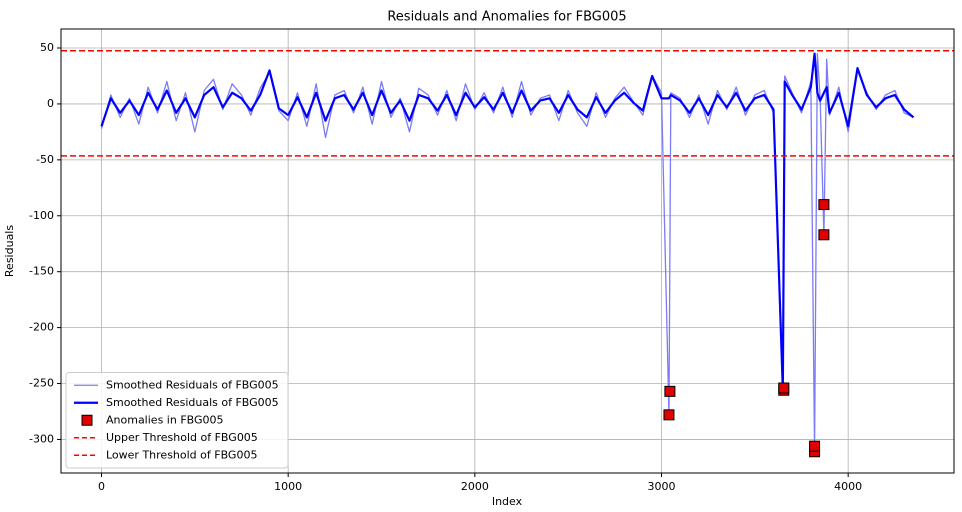 The image size is (962, 512). I want to click on y-axis-label: Residuals, so click(9, 251).